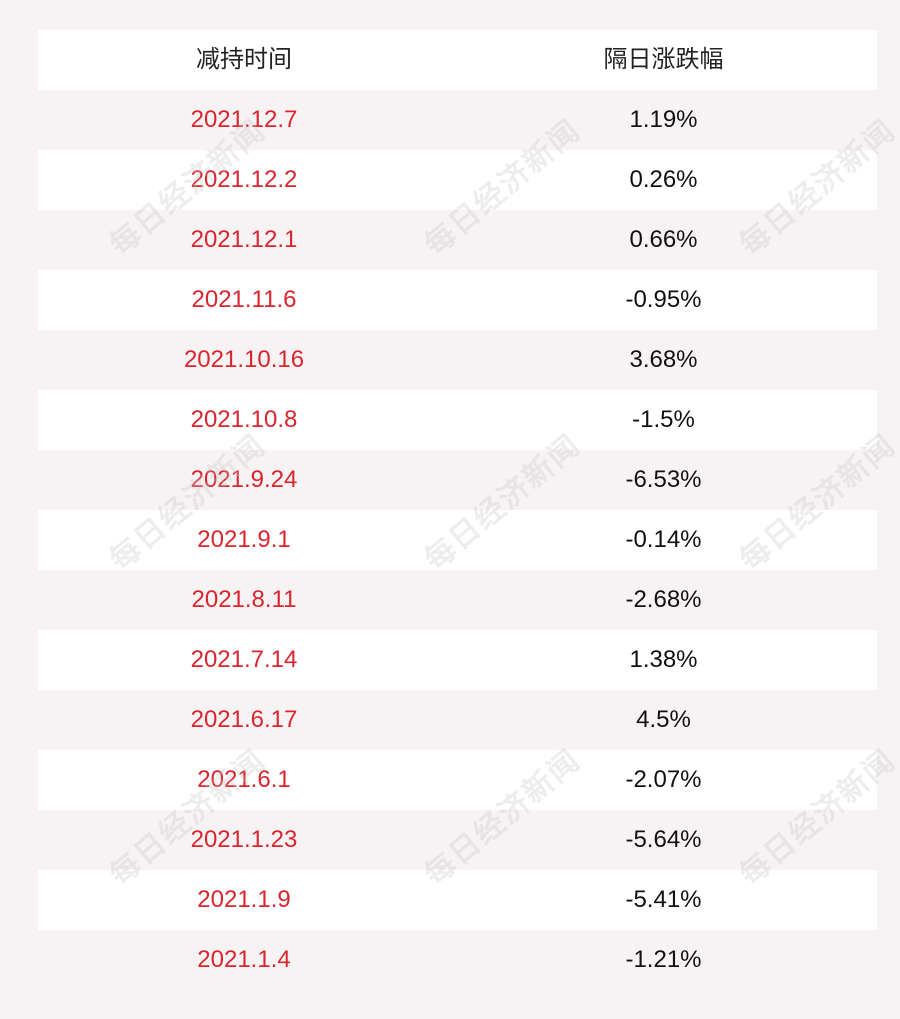  I want to click on table-row: 2021.6.1 -2.07%, so click(457, 780).